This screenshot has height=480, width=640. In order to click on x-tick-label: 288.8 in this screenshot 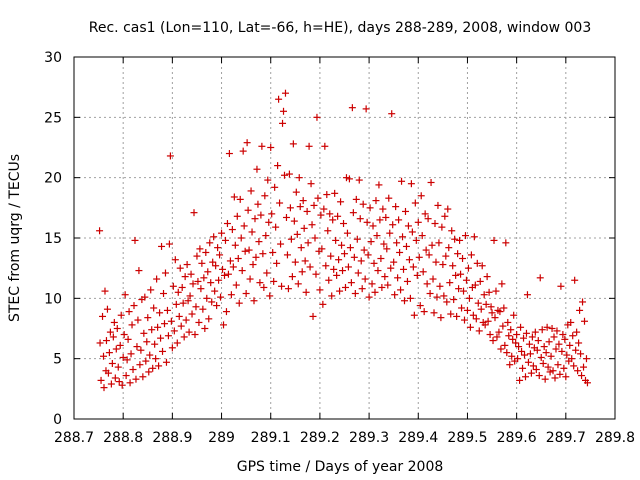, I will do `click(123, 438)`.